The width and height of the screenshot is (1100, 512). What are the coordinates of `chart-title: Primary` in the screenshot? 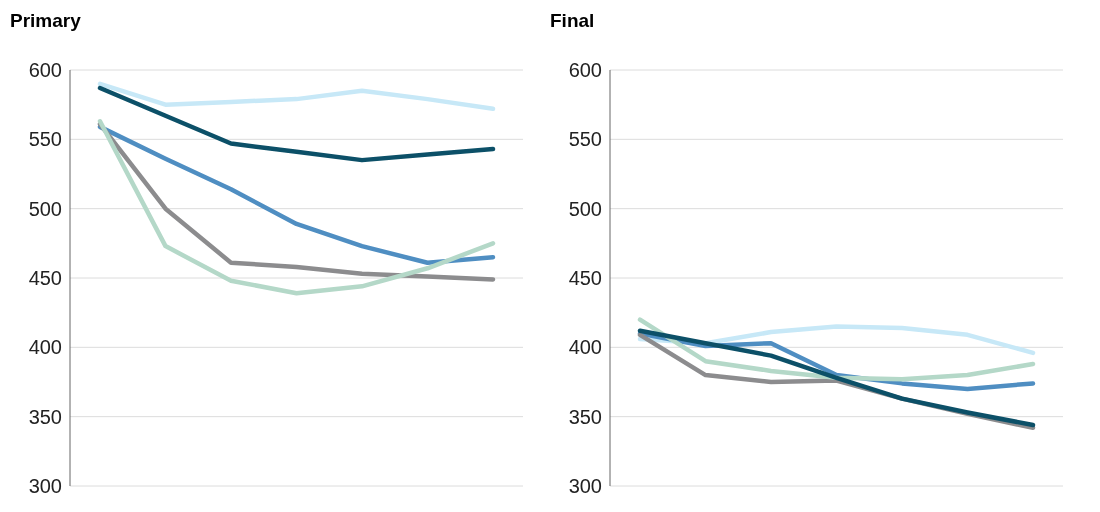 It's located at (45, 21).